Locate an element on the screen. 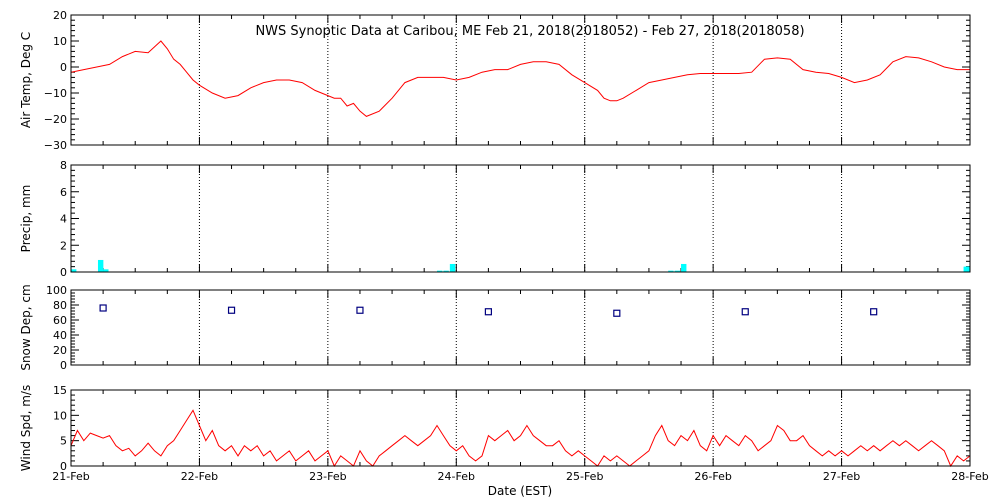  y-axis-label-precip: Precip, mm is located at coordinates (26, 219).